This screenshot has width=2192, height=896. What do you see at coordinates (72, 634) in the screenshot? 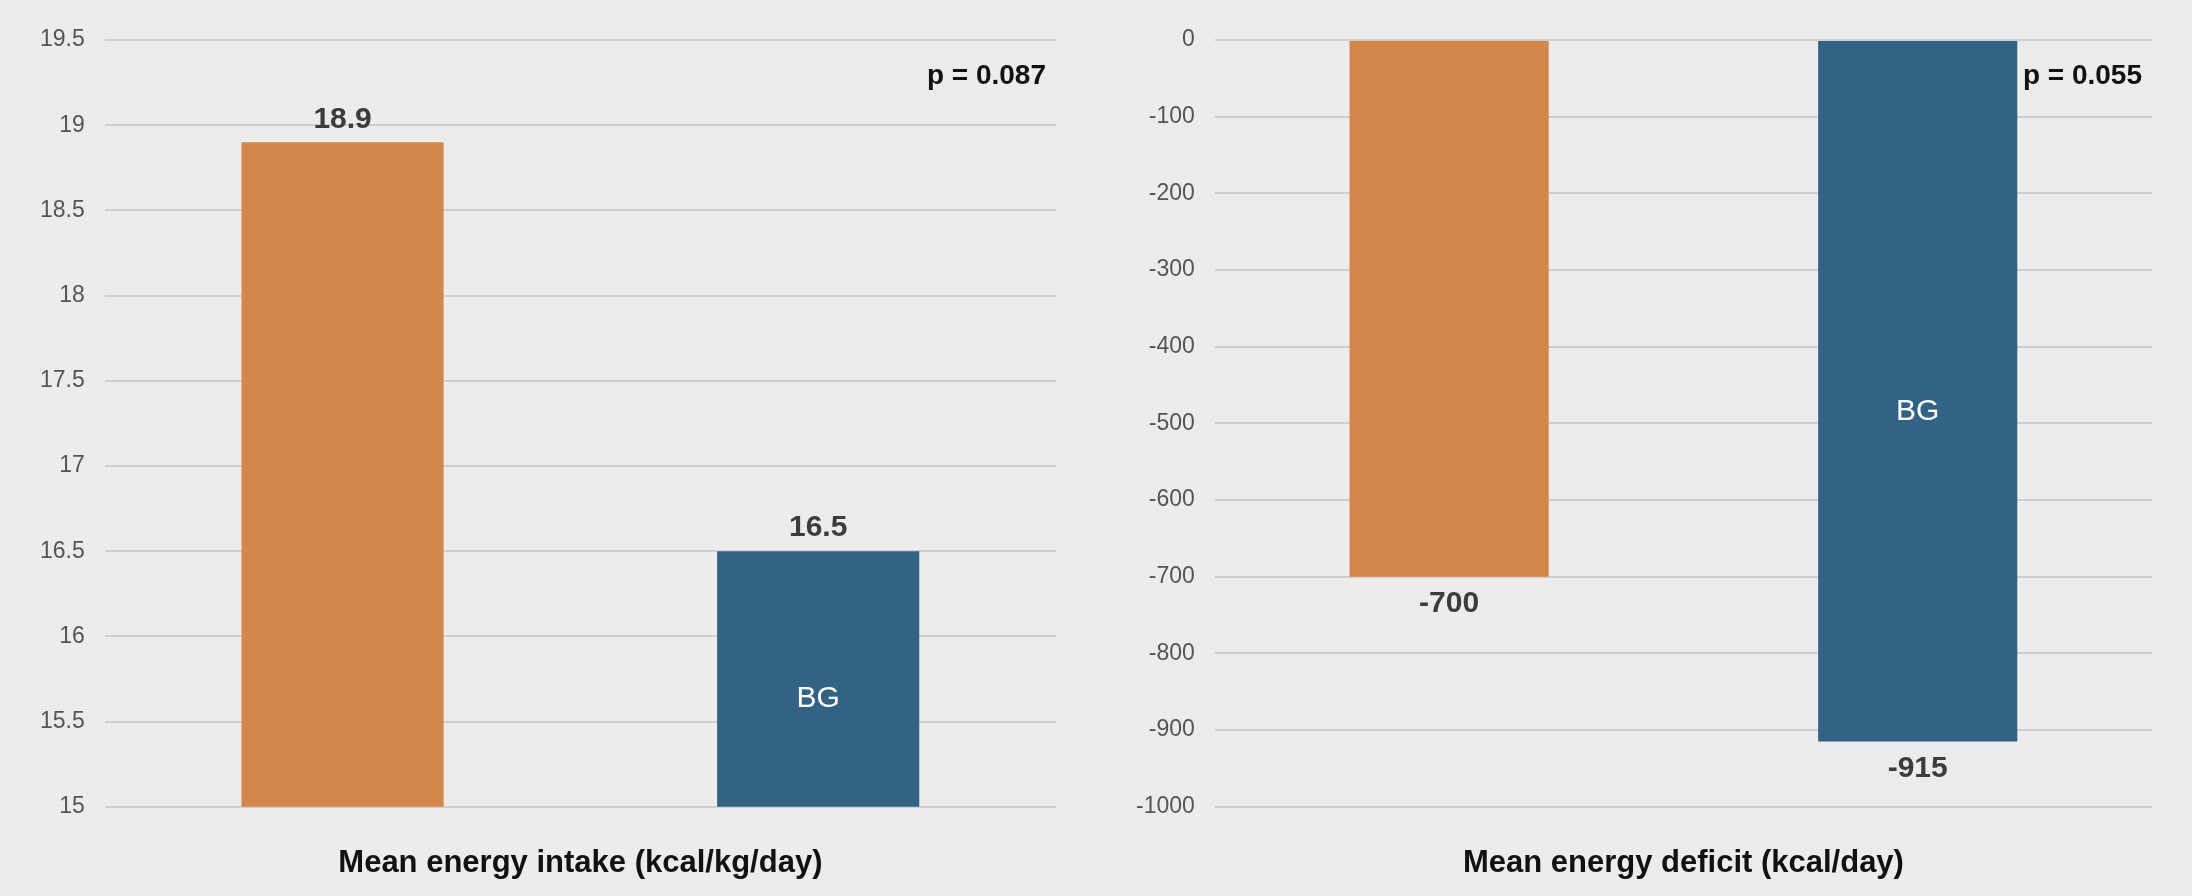
I see `y-tick-label: 16` at bounding box center [72, 634].